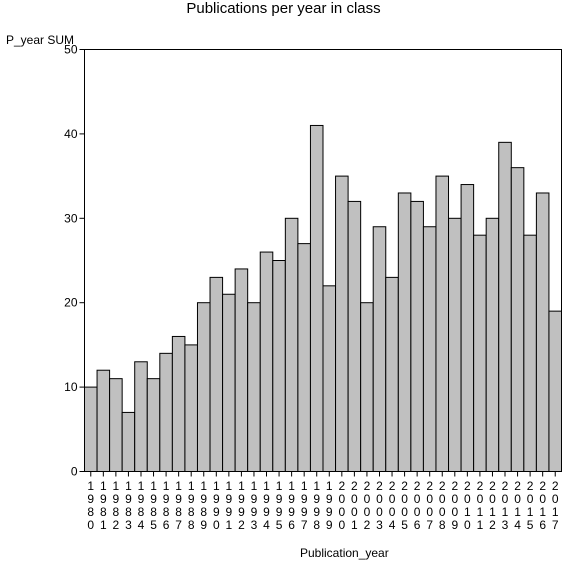 The image size is (567, 567). I want to click on bar-1998, so click(316, 298).